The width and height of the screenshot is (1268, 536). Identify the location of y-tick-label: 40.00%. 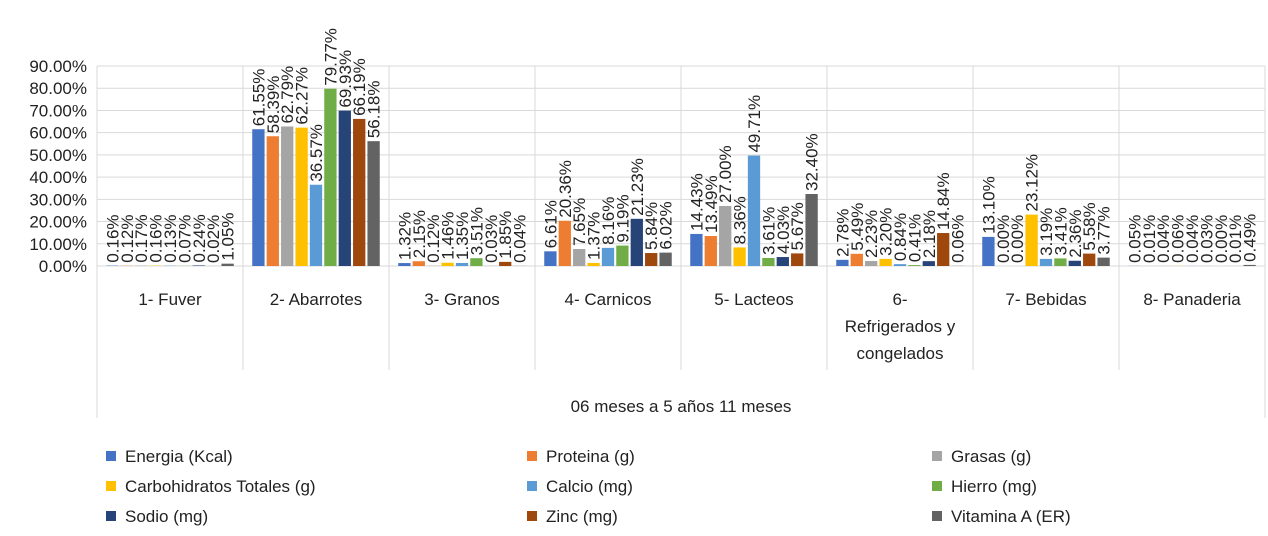
(58, 177).